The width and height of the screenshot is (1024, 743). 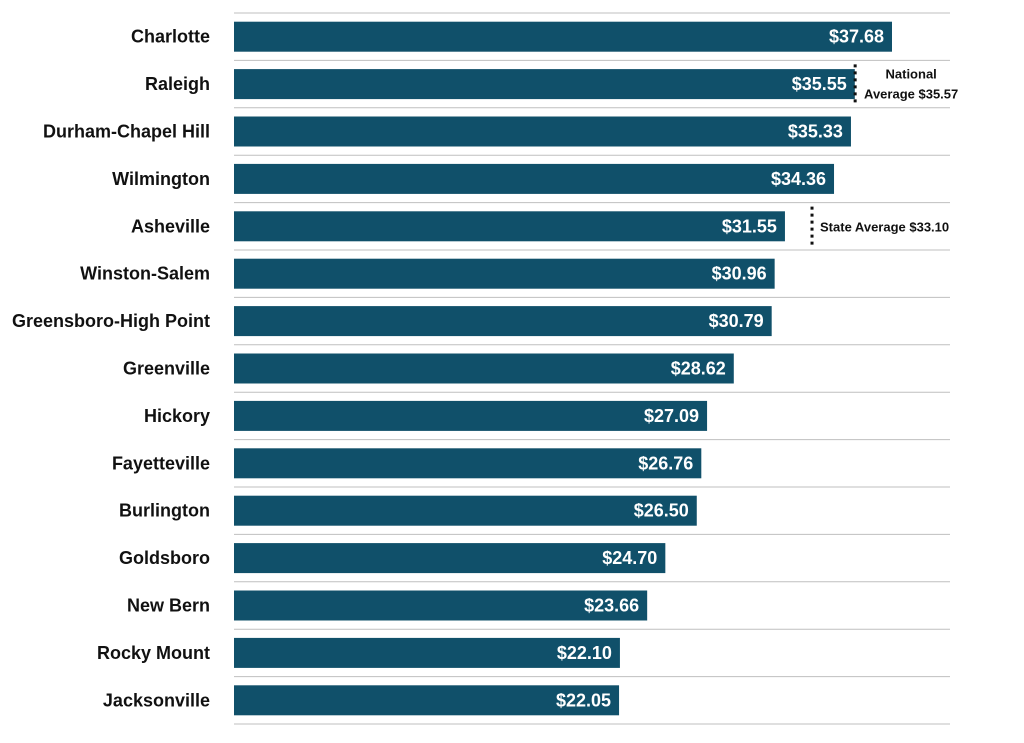 What do you see at coordinates (164, 511) in the screenshot?
I see `category-label: Burlington` at bounding box center [164, 511].